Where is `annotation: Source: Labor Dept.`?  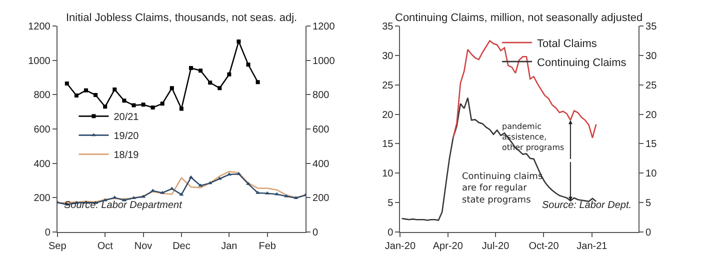 annotation: Source: Labor Dept. is located at coordinates (587, 205).